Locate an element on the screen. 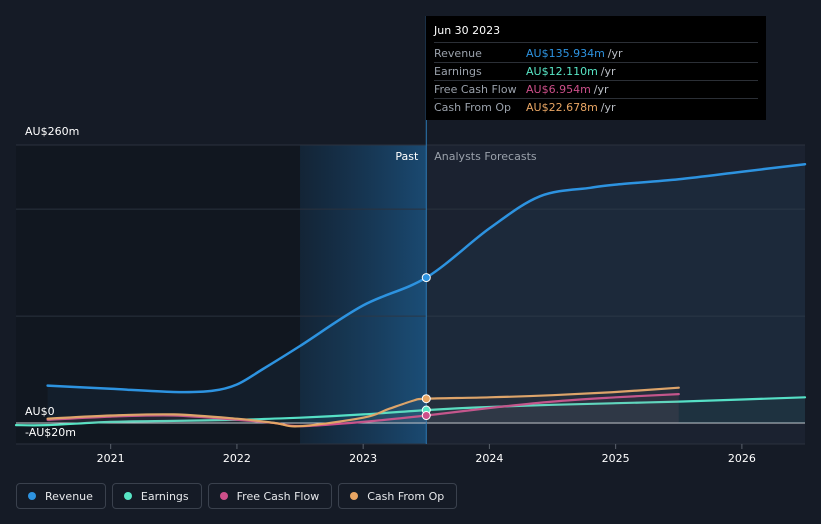 The height and width of the screenshot is (524, 821). legend-label: Cash From Op is located at coordinates (406, 496).